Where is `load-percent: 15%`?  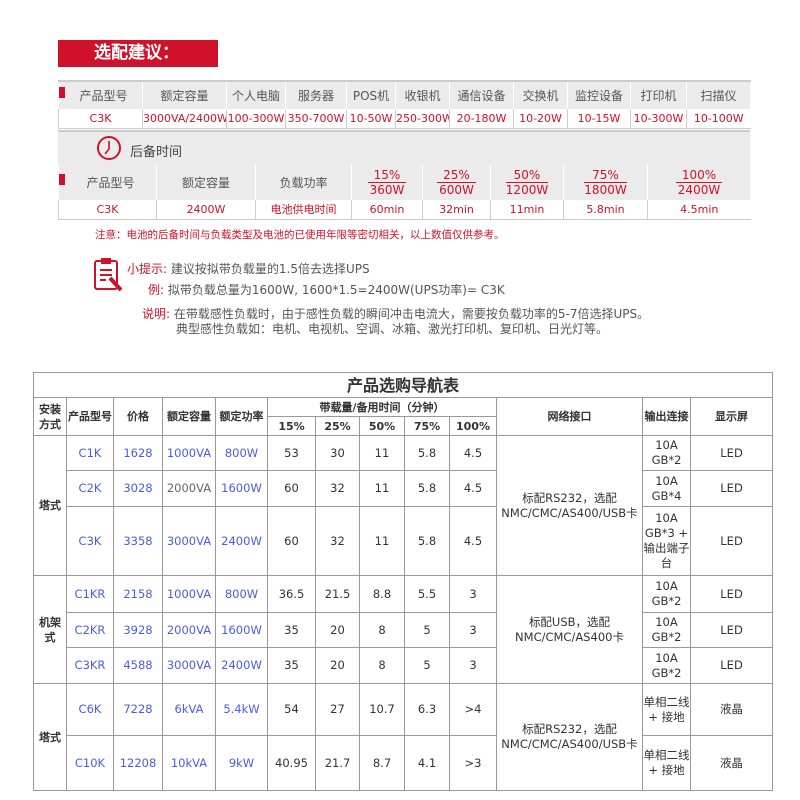
load-percent: 15% is located at coordinates (387, 175).